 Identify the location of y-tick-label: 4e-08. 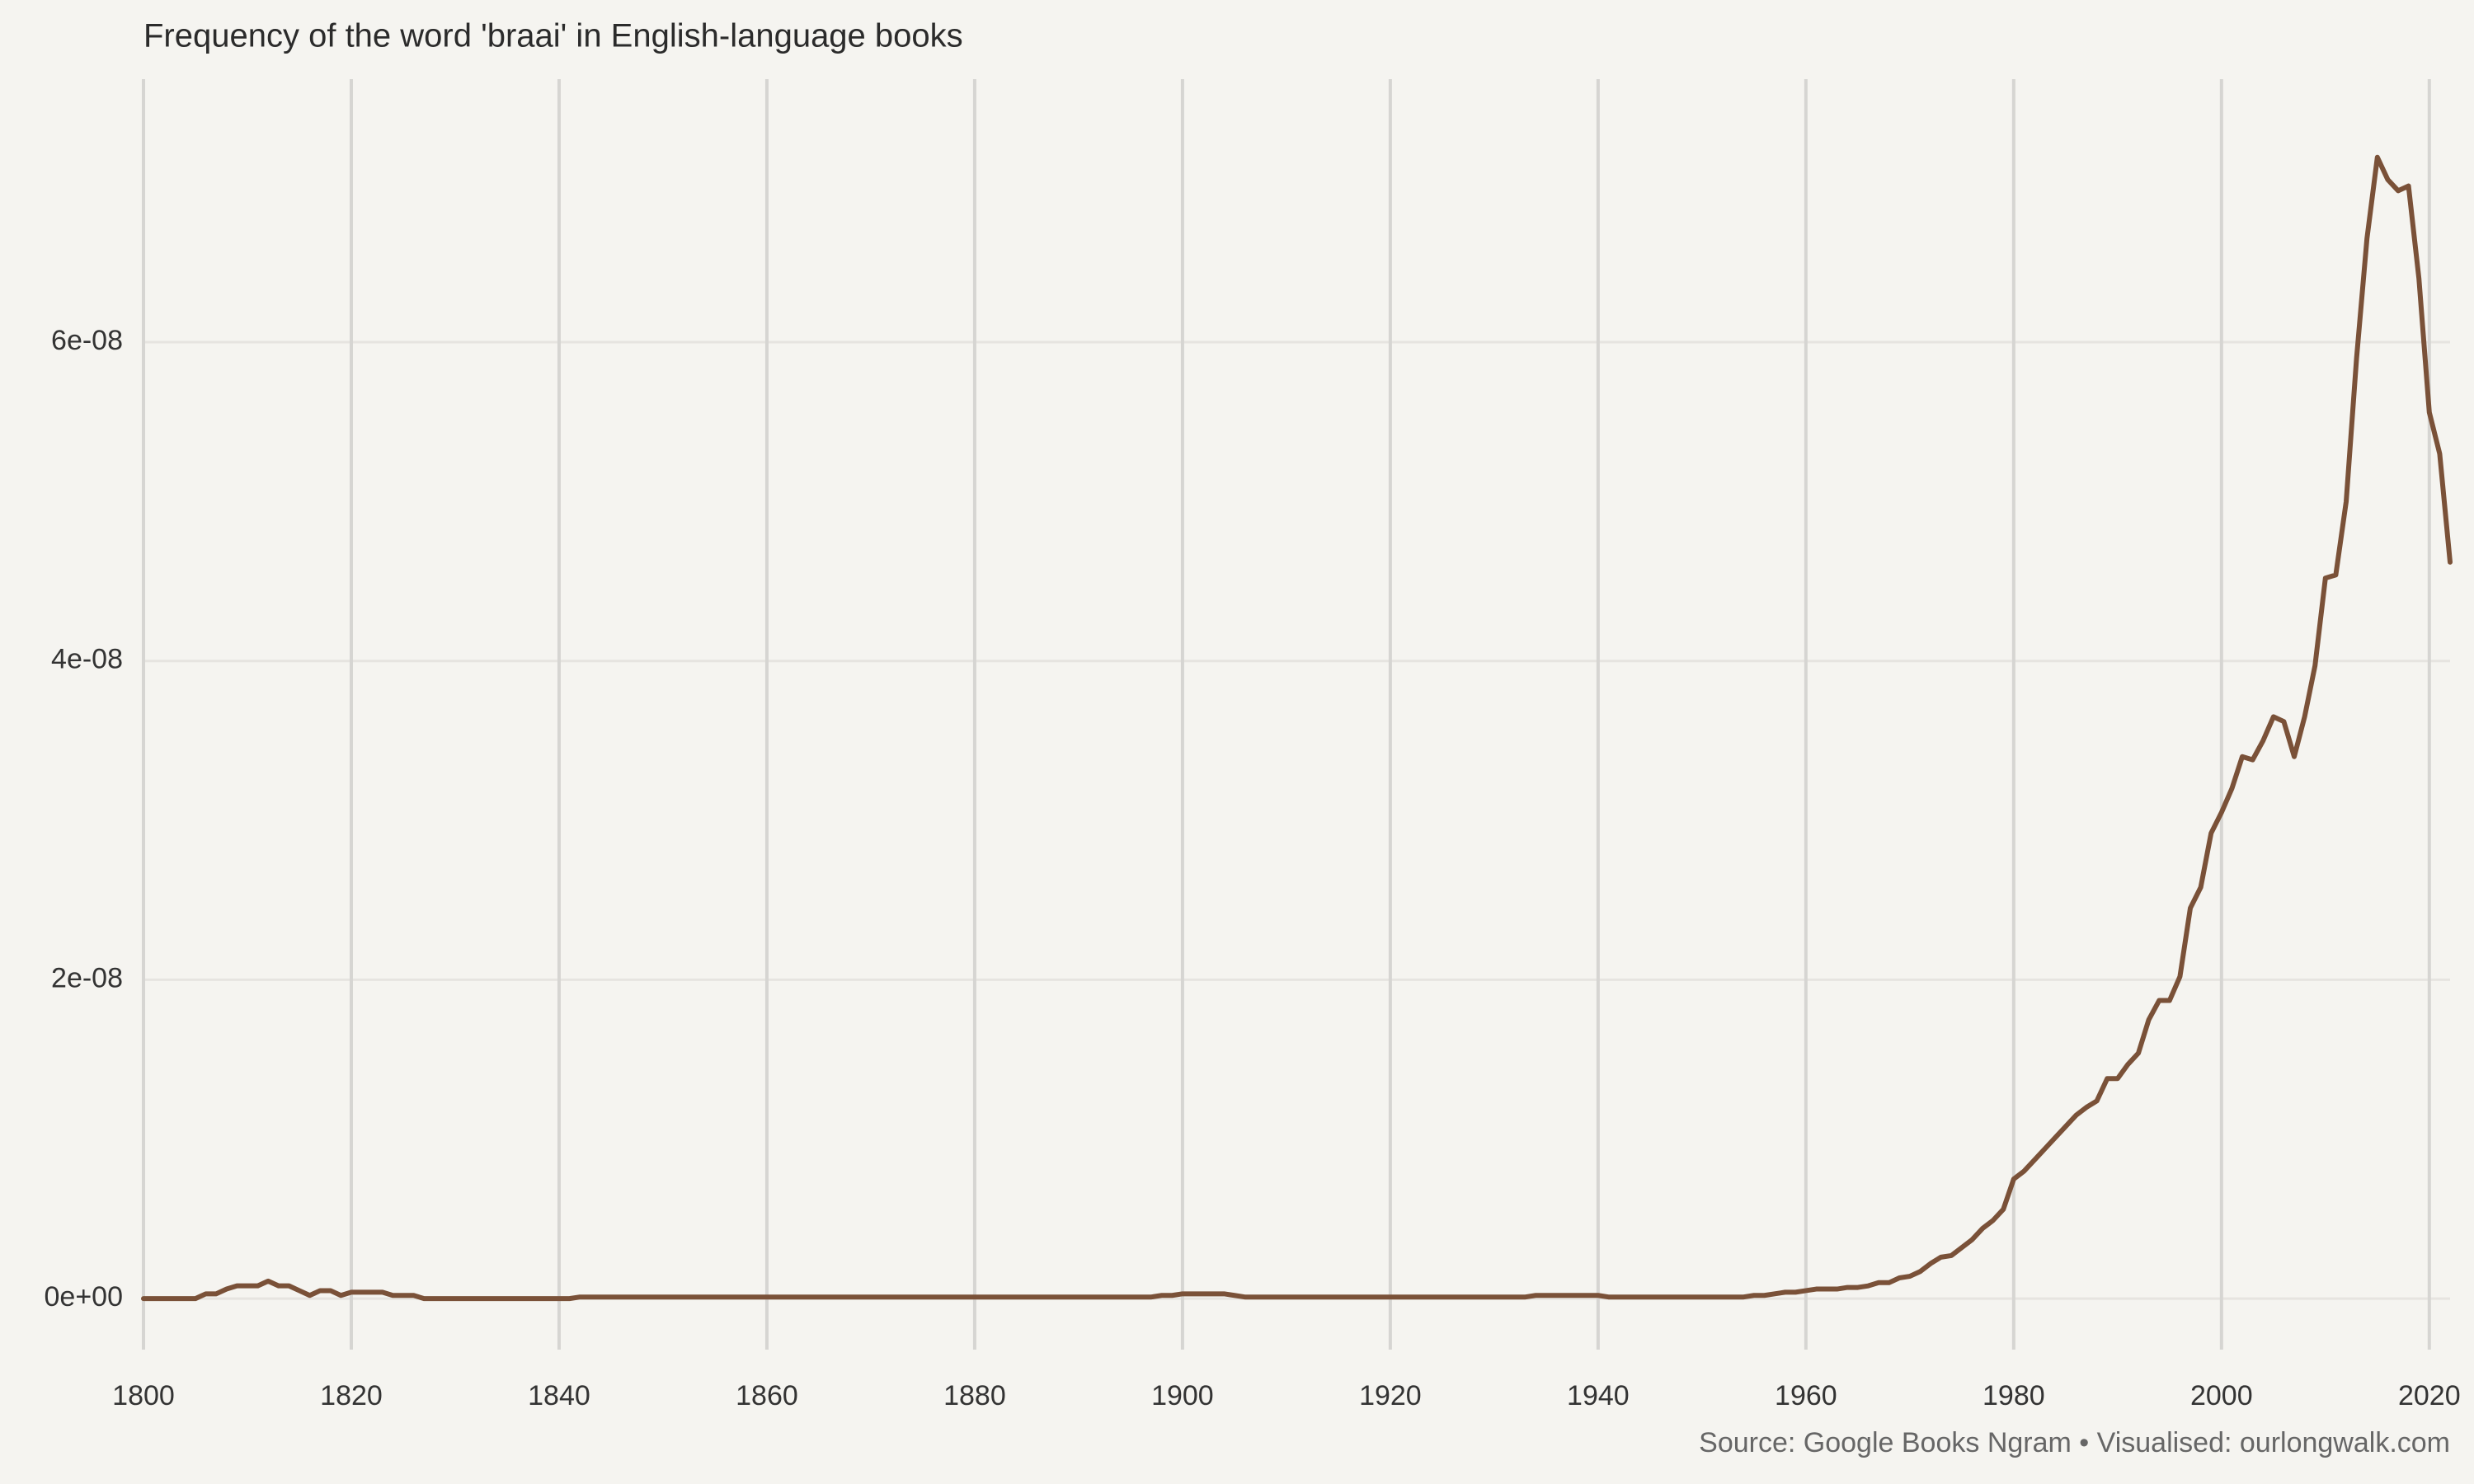
(87, 659).